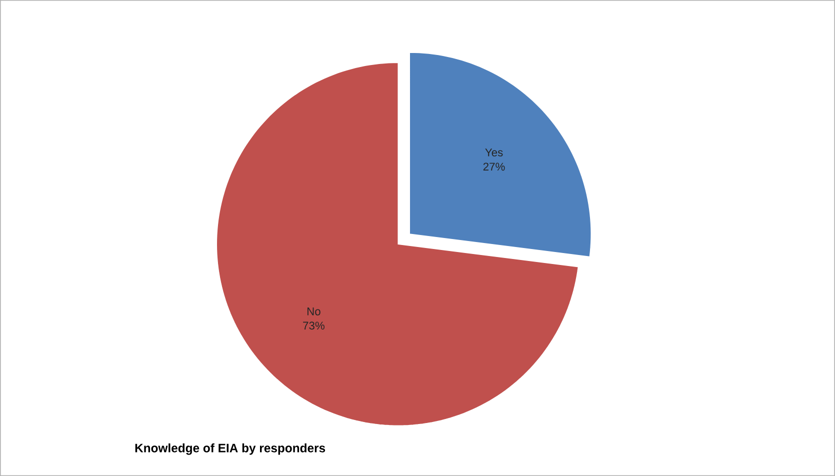 This screenshot has width=835, height=476. Describe the element at coordinates (494, 166) in the screenshot. I see `data-label: 27%` at that location.